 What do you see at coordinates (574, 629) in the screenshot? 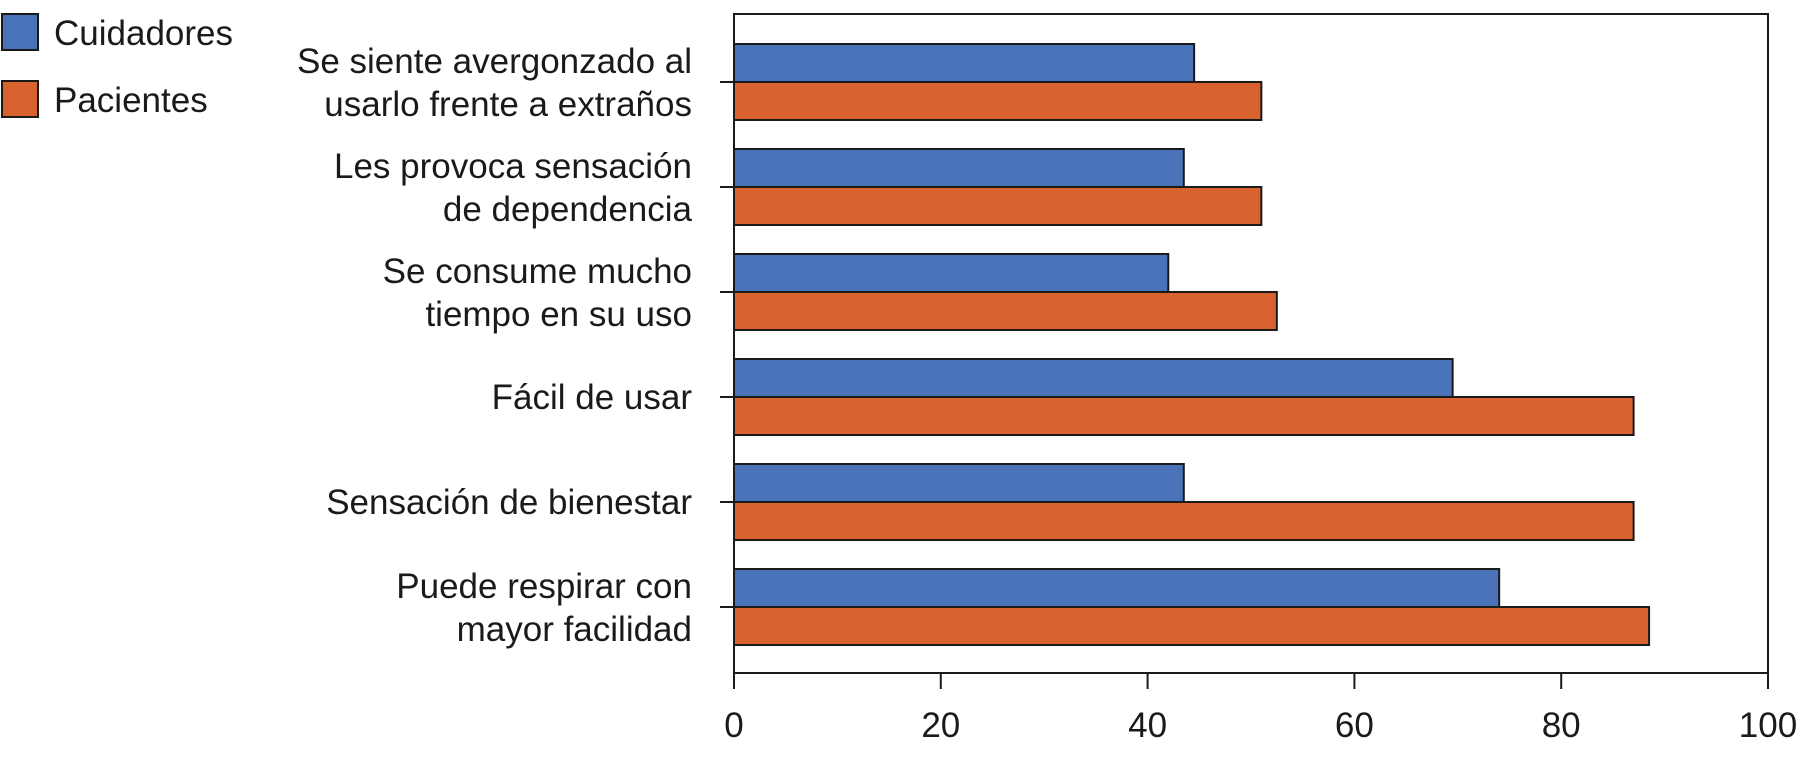
I see `category-label: mayor facilidad` at bounding box center [574, 629].